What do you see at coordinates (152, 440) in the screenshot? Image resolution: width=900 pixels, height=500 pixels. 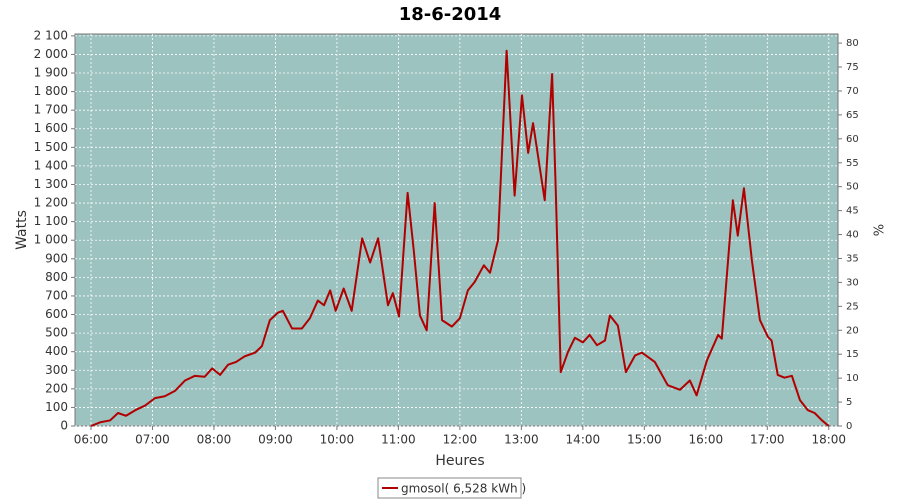 I see `x-tick-label: 07:00` at bounding box center [152, 440].